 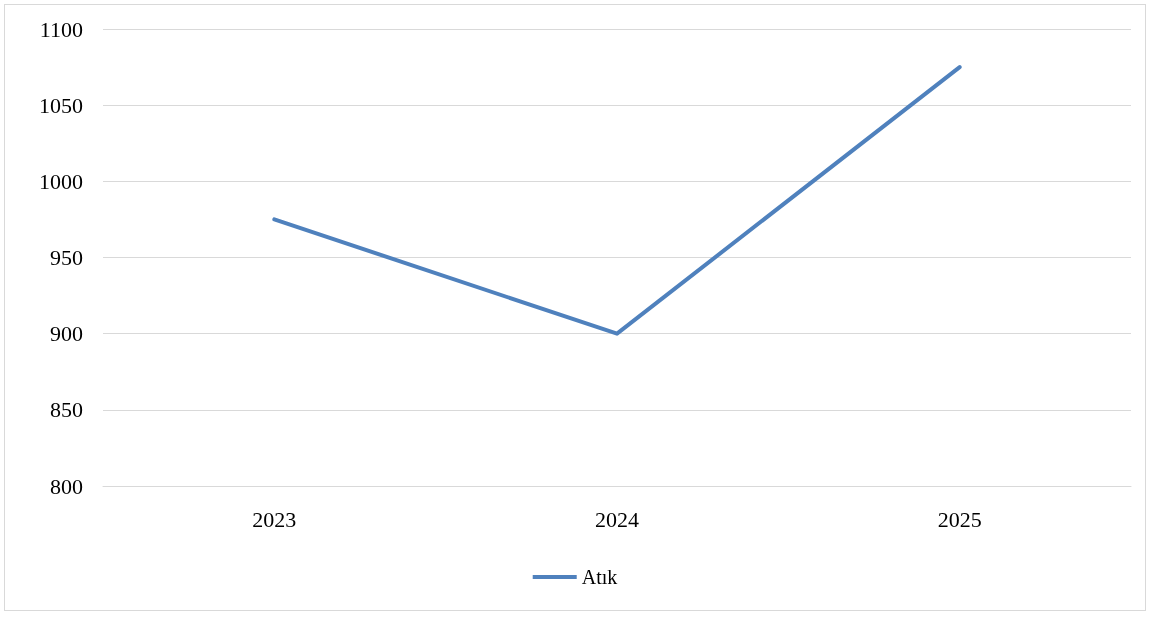 I want to click on y-tick-label: 850, so click(x=66, y=410).